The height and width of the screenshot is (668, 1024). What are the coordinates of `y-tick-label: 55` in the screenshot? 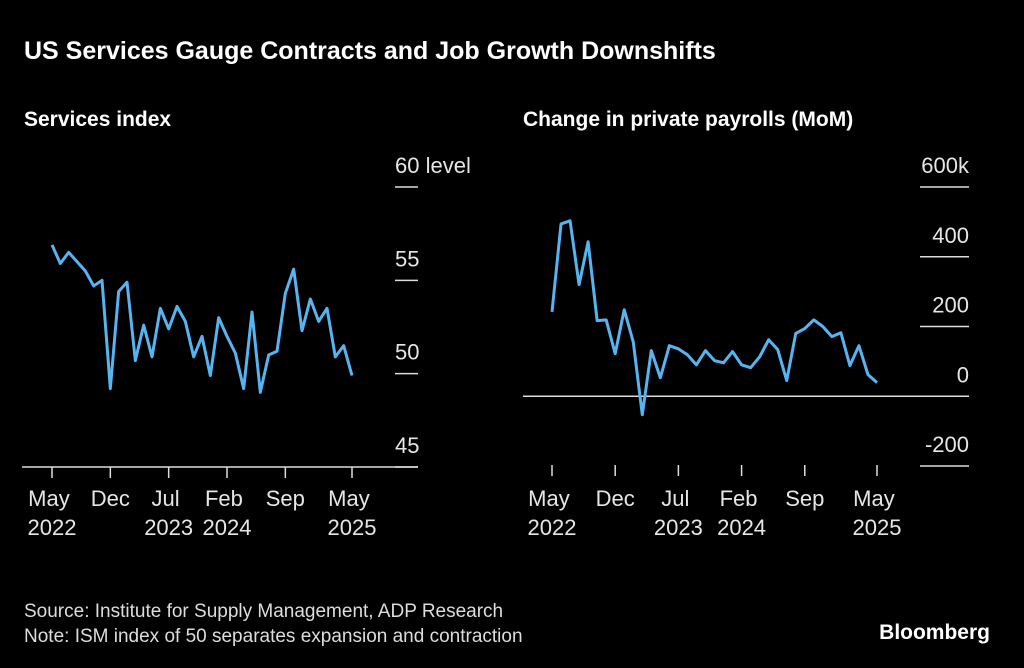 It's located at (407, 258).